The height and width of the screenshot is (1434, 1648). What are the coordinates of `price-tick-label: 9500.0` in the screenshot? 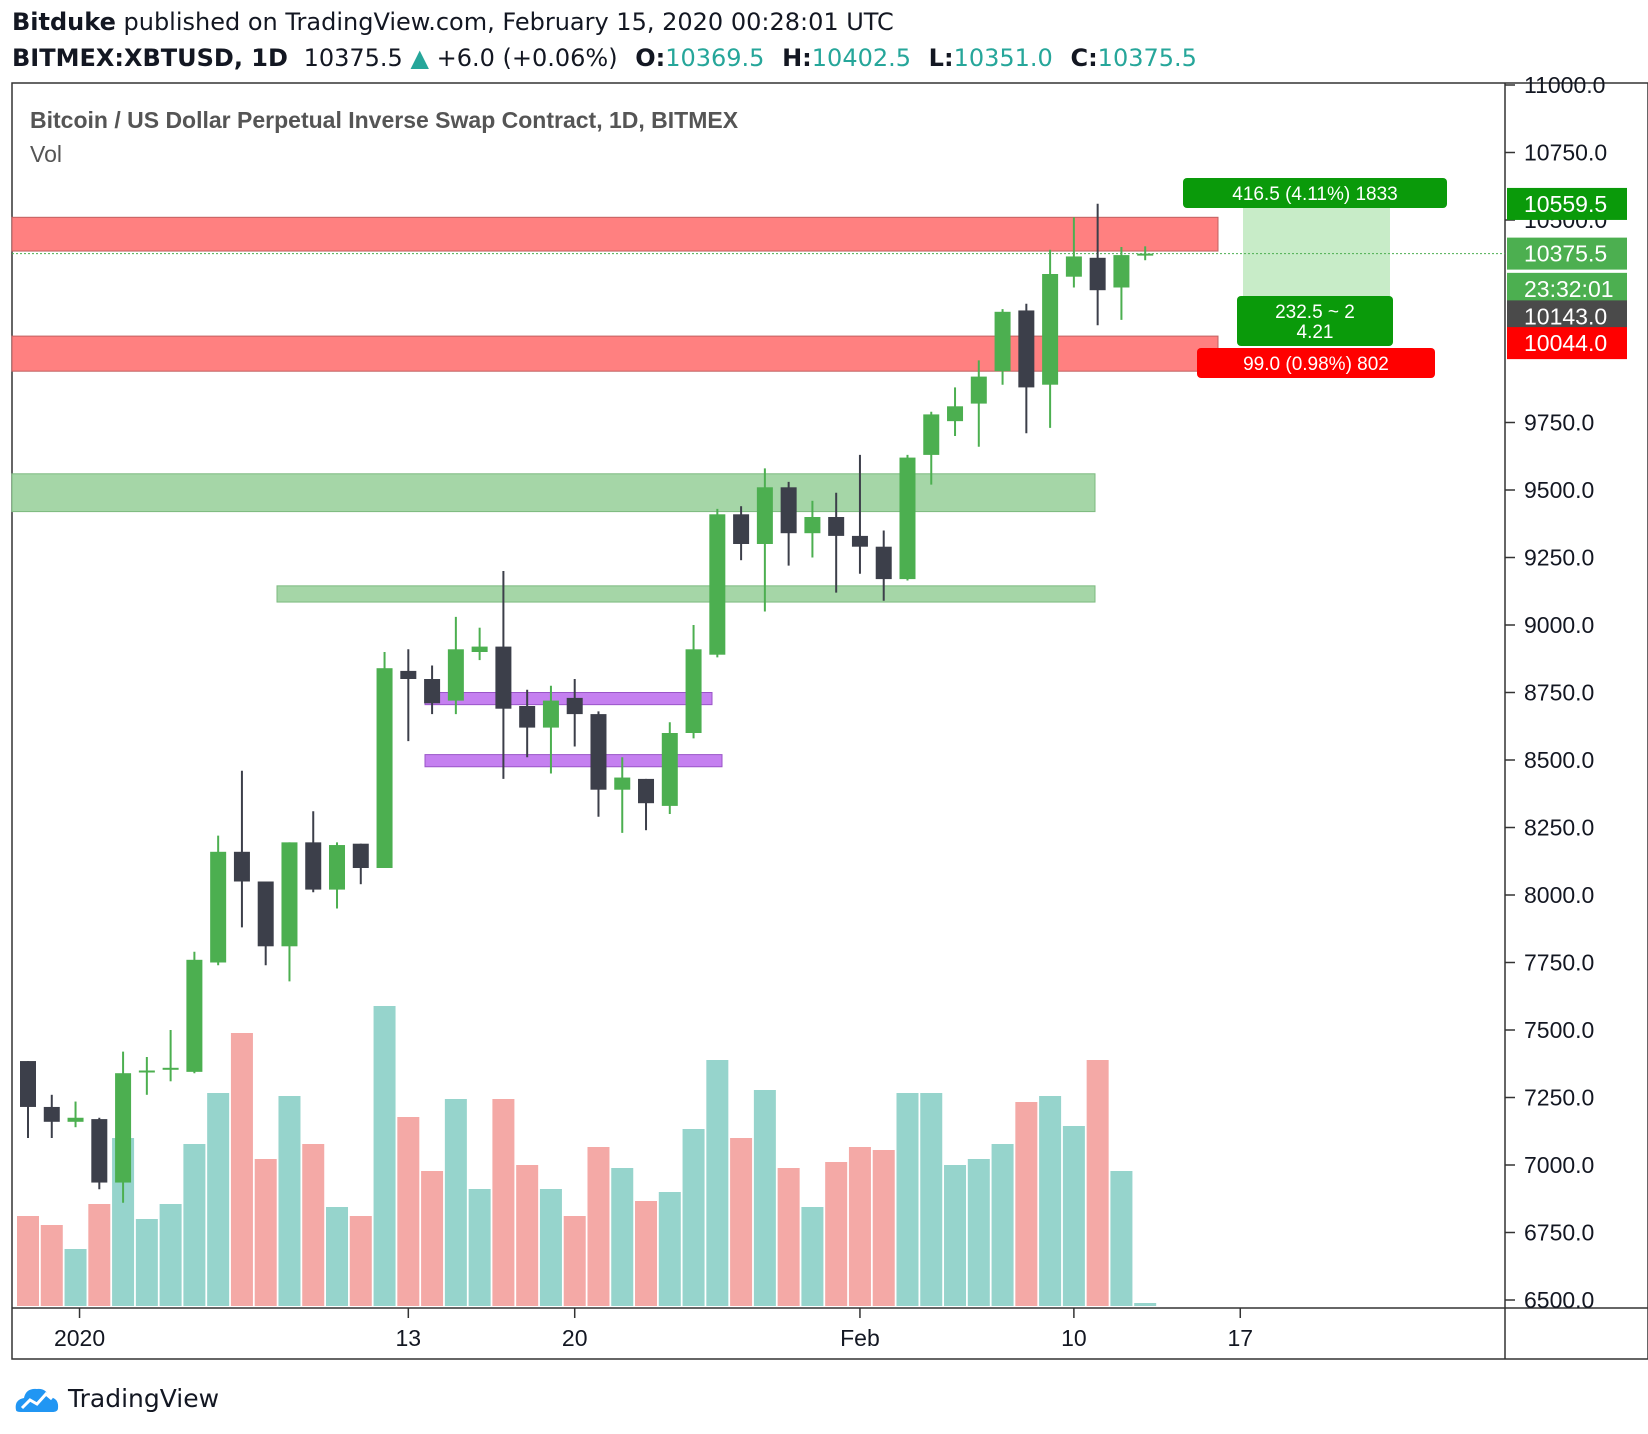 It's located at (1559, 490).